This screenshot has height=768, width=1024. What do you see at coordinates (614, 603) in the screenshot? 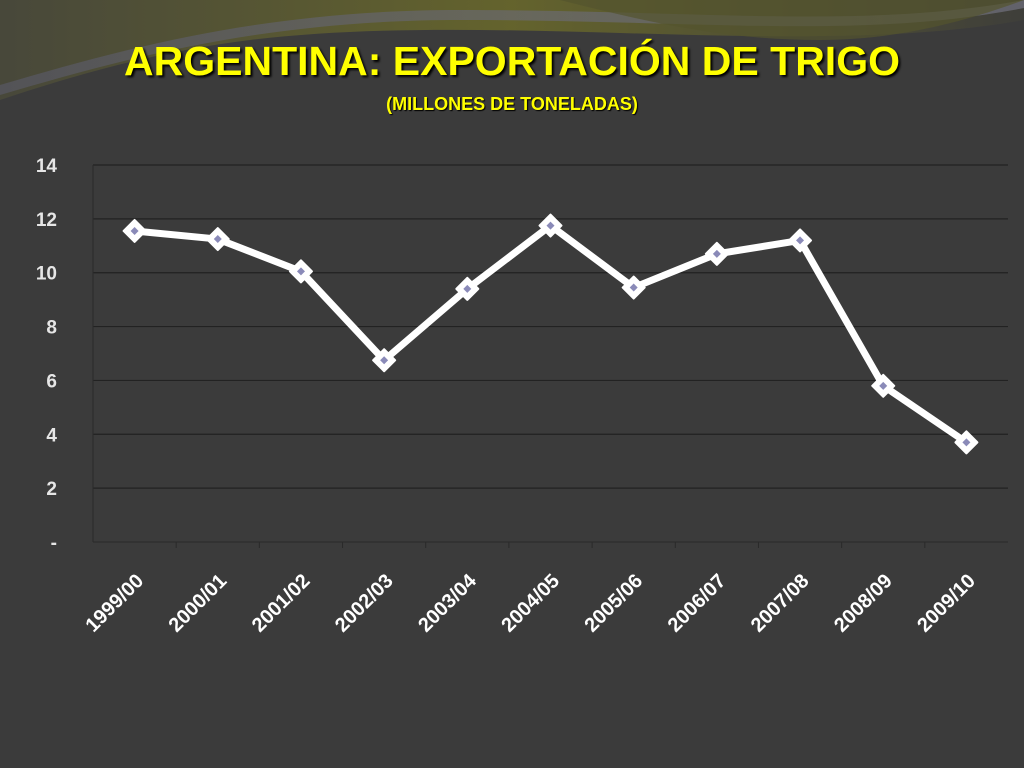
I see `x-tick-label: 2005/06` at bounding box center [614, 603].